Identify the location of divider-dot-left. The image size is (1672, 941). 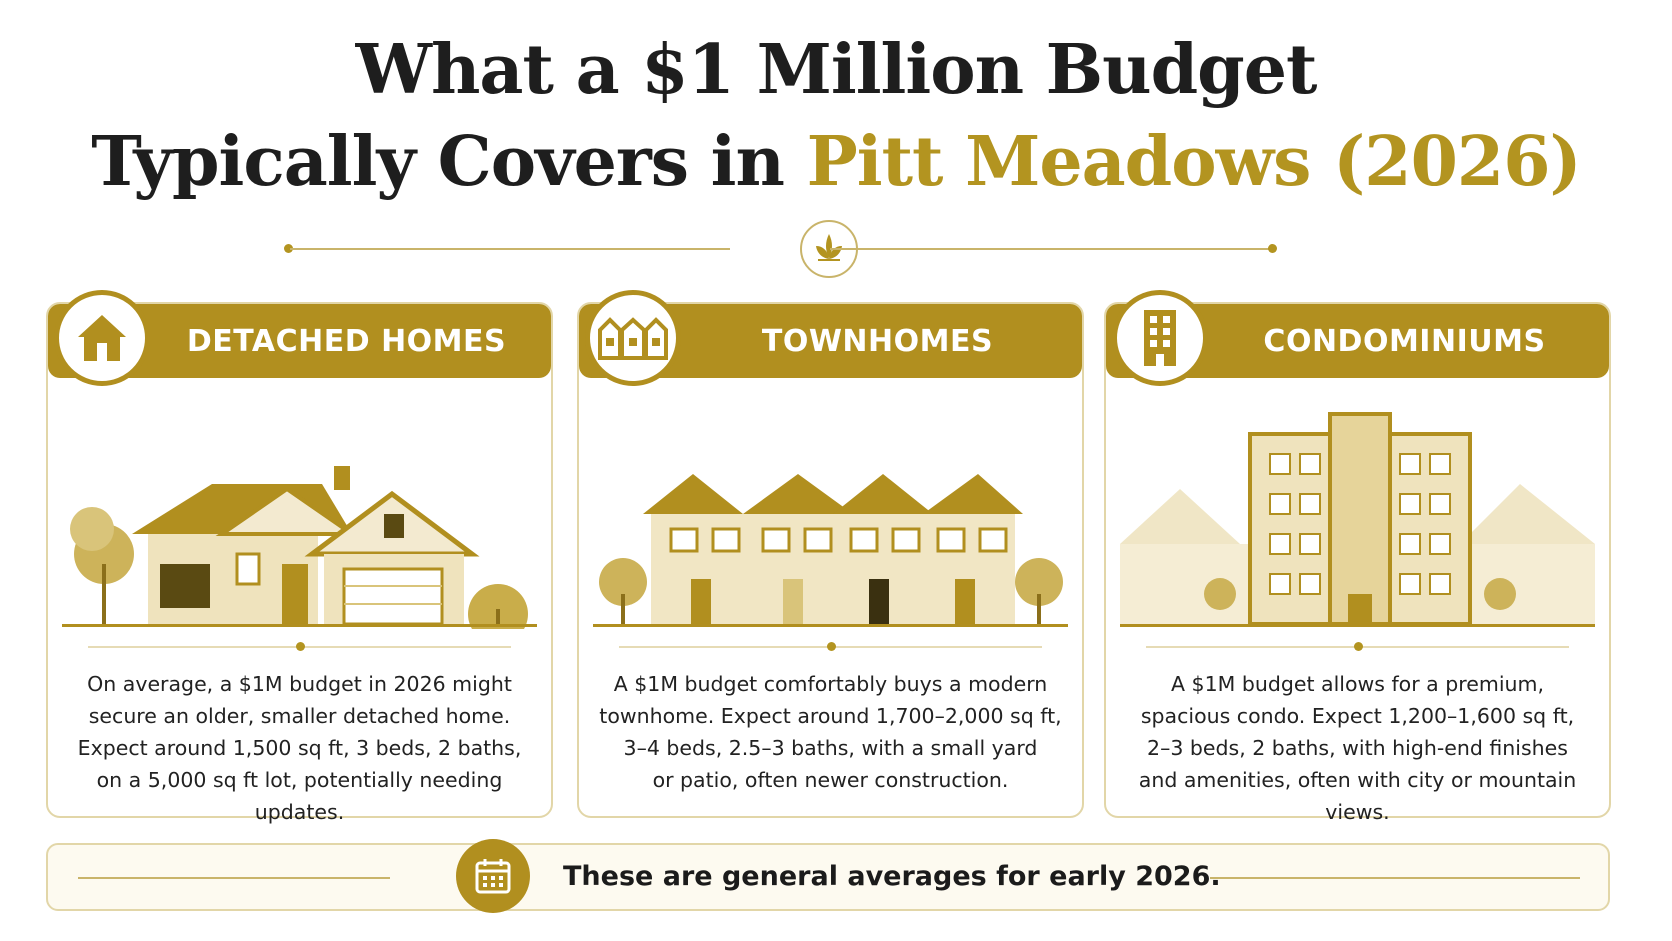
(288, 248).